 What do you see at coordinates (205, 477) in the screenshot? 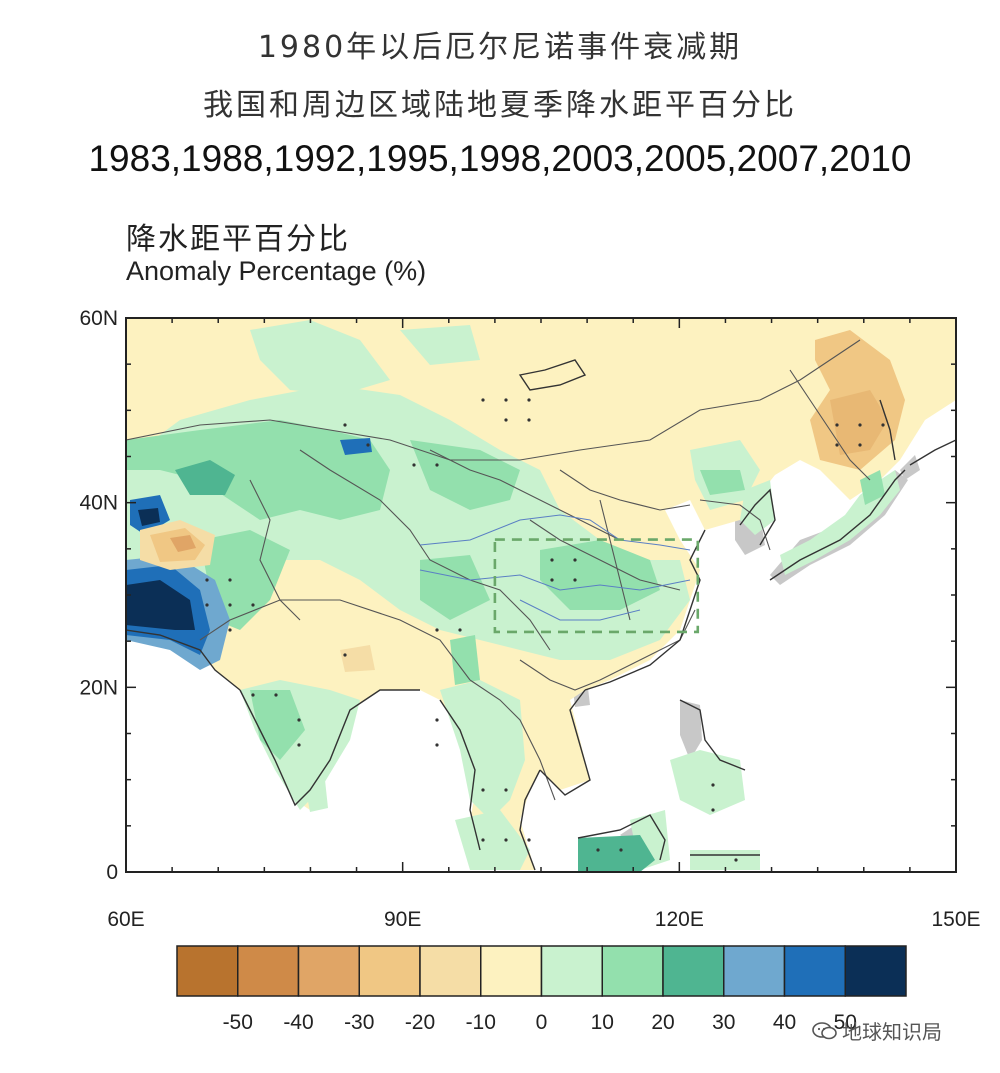
I see `band-30-central-asia` at bounding box center [205, 477].